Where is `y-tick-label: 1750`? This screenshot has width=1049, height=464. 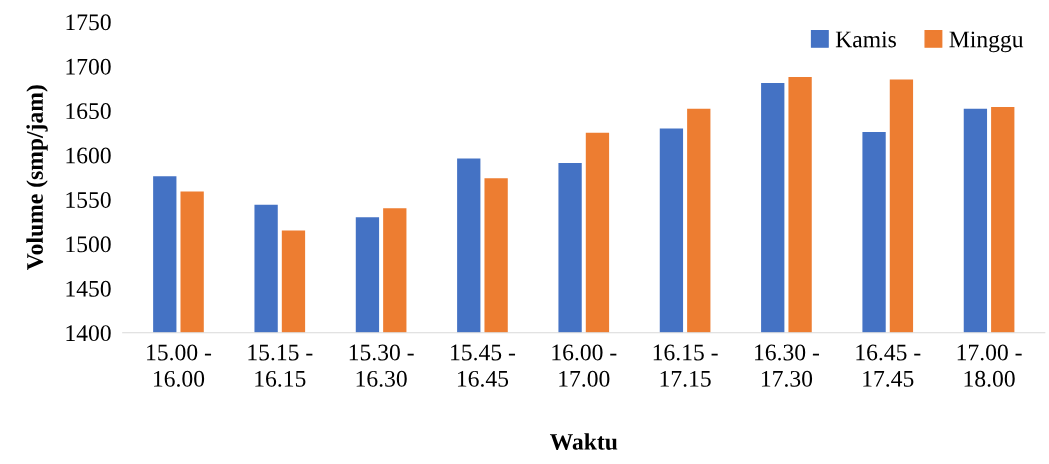
y-tick-label: 1750 is located at coordinates (88, 22).